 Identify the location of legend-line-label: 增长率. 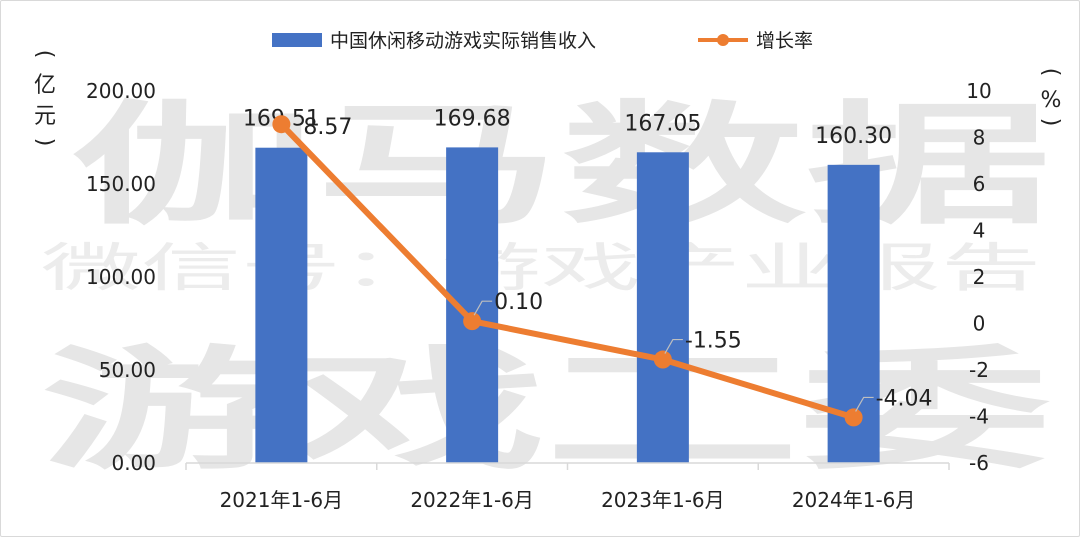
(784, 41).